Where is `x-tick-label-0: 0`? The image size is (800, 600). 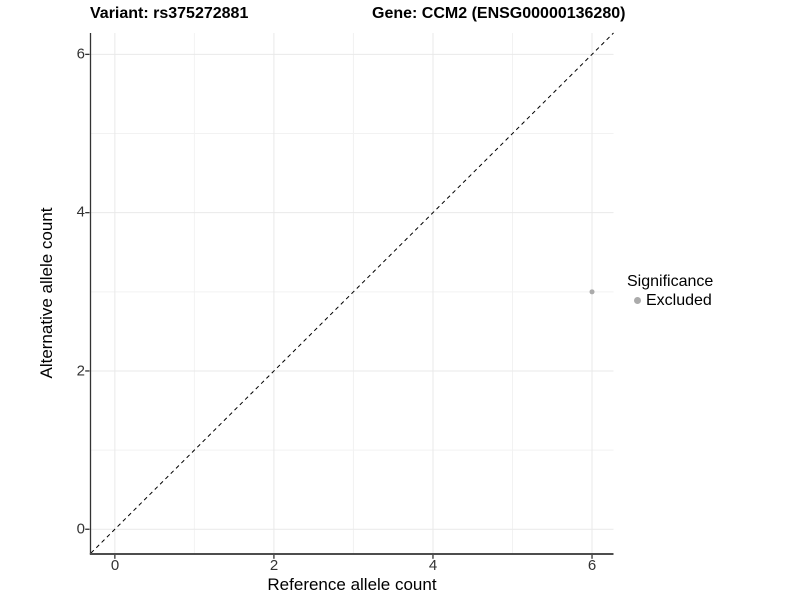 x-tick-label-0: 0 is located at coordinates (115, 565).